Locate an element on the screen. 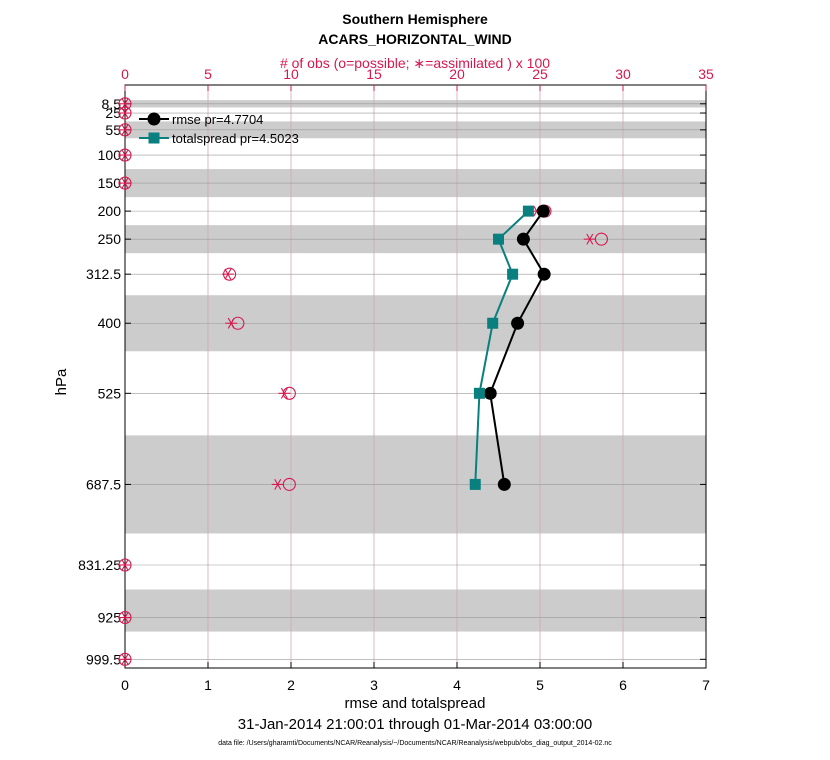 Image resolution: width=830 pixels, height=760 pixels. y-tick-label: 150 is located at coordinates (110, 183).